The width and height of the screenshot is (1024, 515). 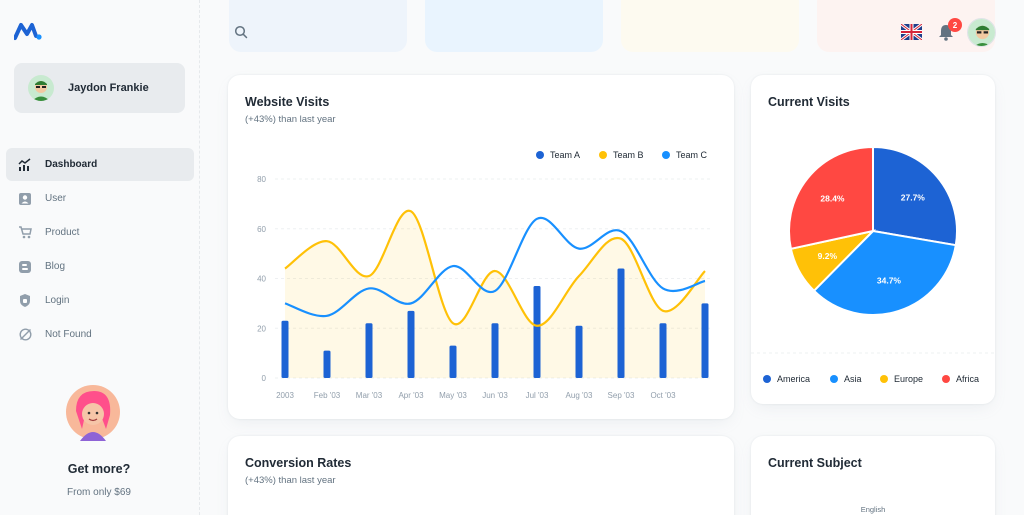 What do you see at coordinates (908, 379) in the screenshot?
I see `legend-label: Europe` at bounding box center [908, 379].